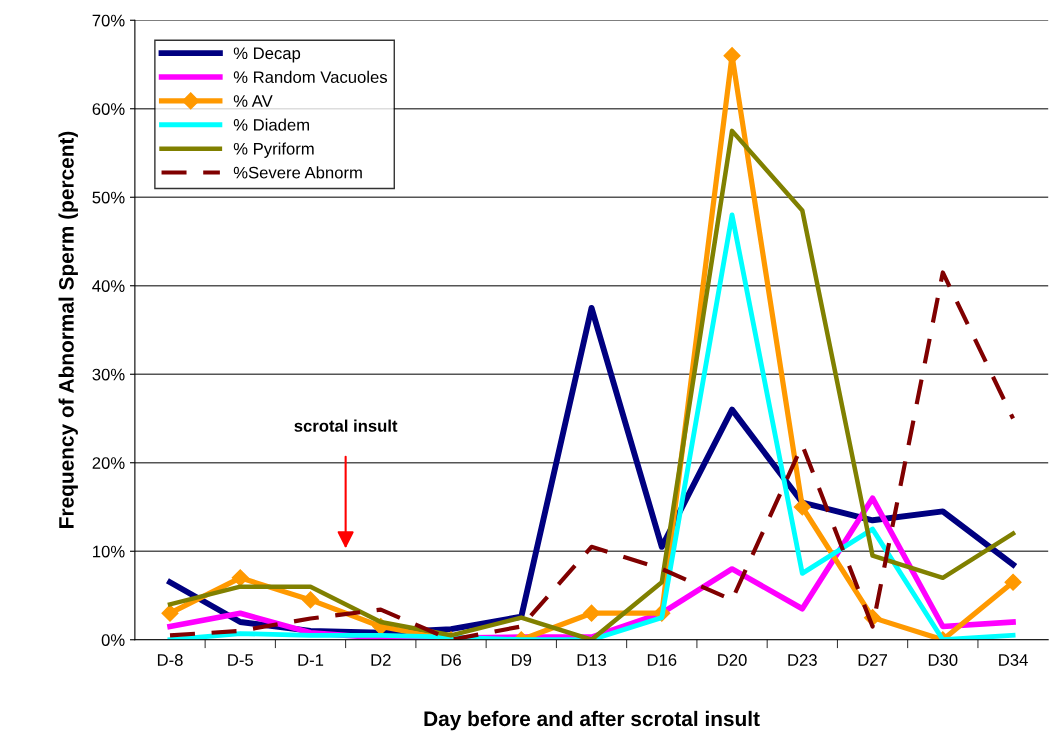  Describe the element at coordinates (732, 660) in the screenshot. I see `x-tick-label: D20` at that location.